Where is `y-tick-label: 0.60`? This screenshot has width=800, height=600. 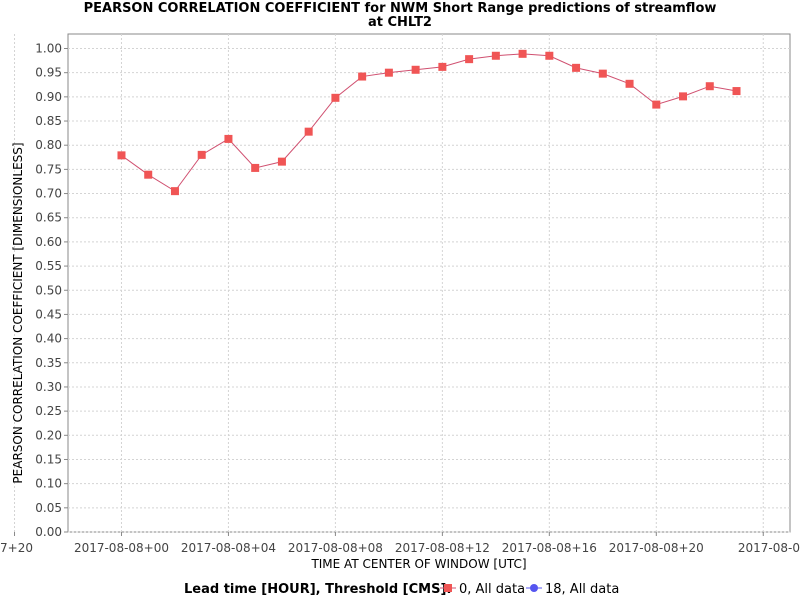
y-tick-label: 0.60 is located at coordinates (48, 242).